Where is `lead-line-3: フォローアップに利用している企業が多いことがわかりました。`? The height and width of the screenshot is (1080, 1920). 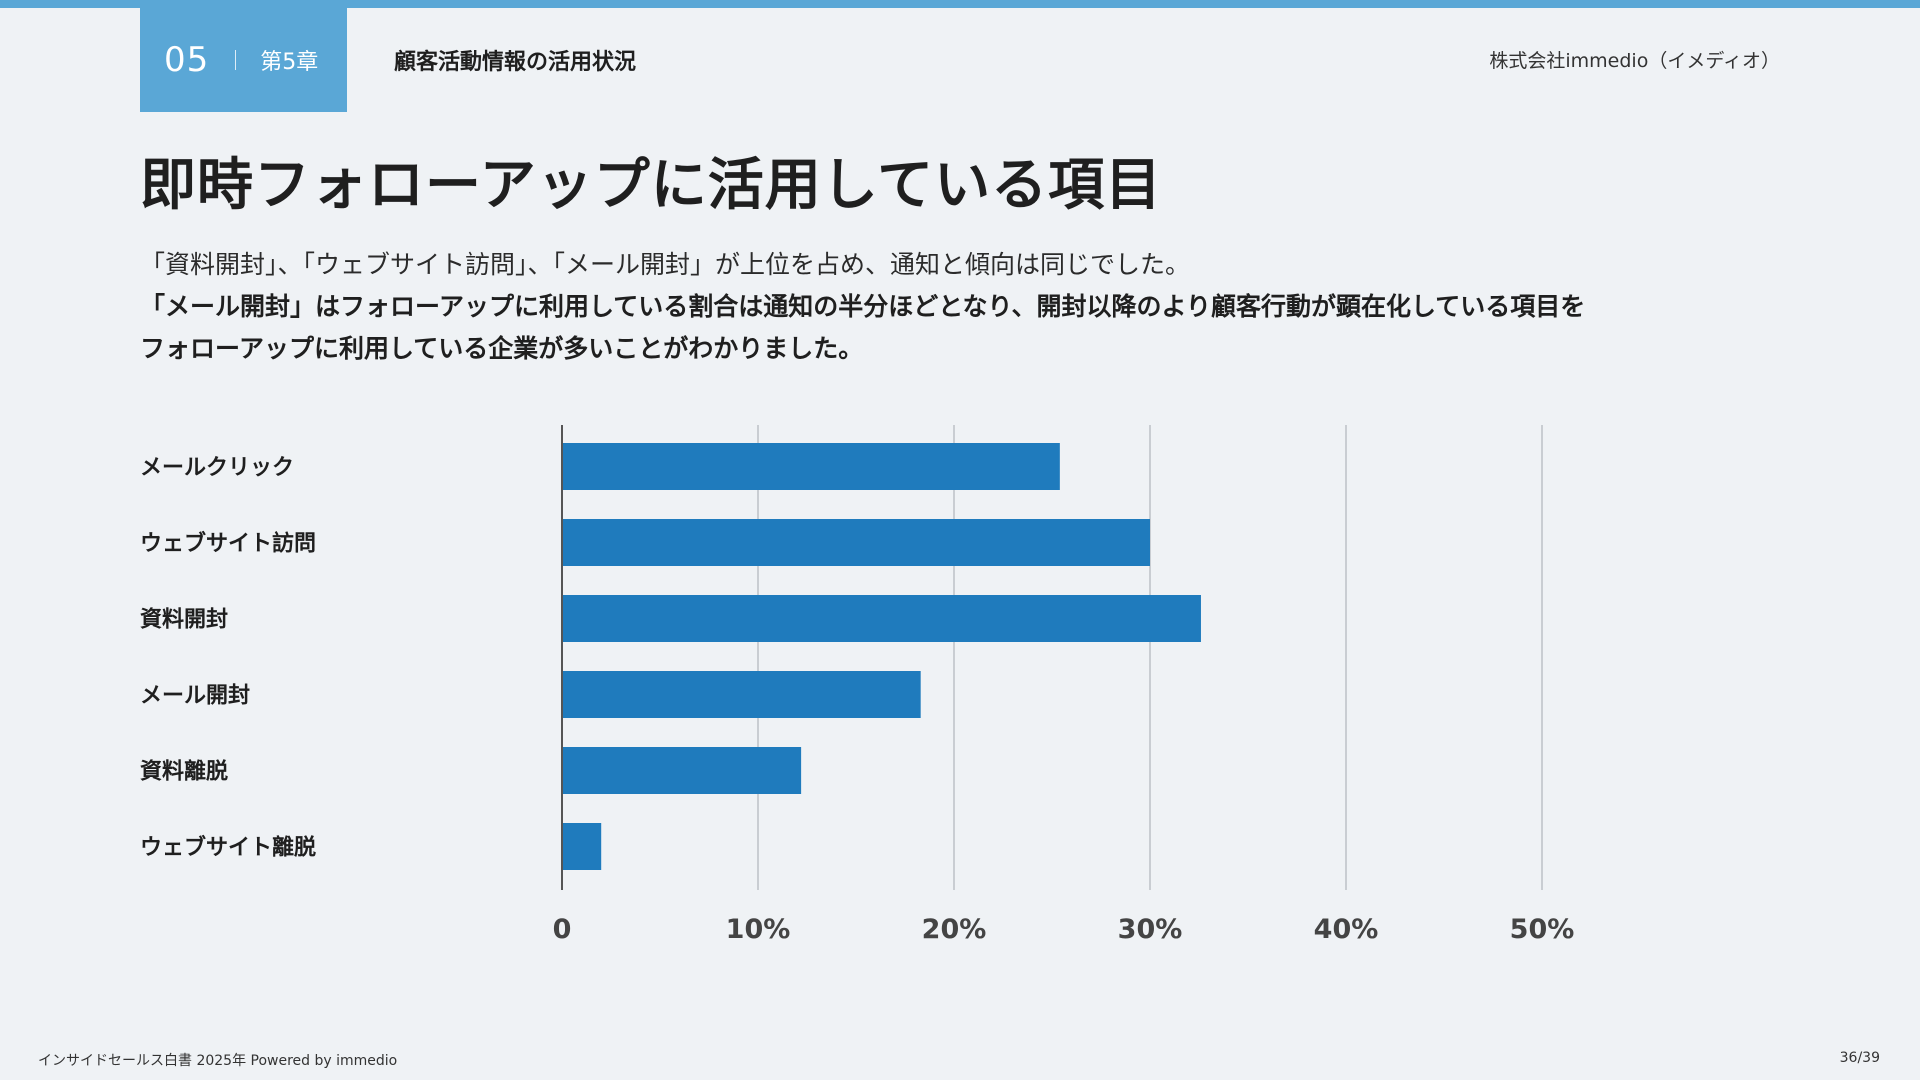 lead-line-3: フォローアップに利用している企業が多いことがわかりました。 is located at coordinates (502, 348).